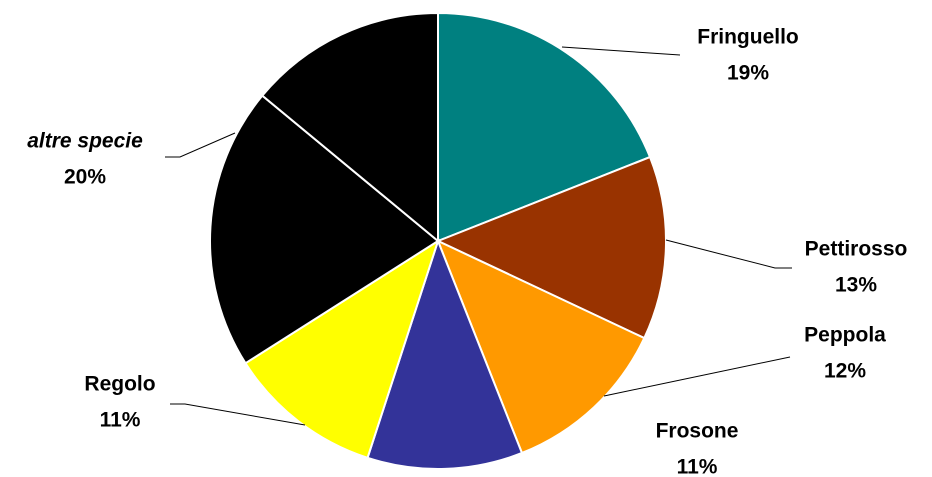 The height and width of the screenshot is (477, 932). I want to click on slice-value-label: 19%, so click(748, 73).